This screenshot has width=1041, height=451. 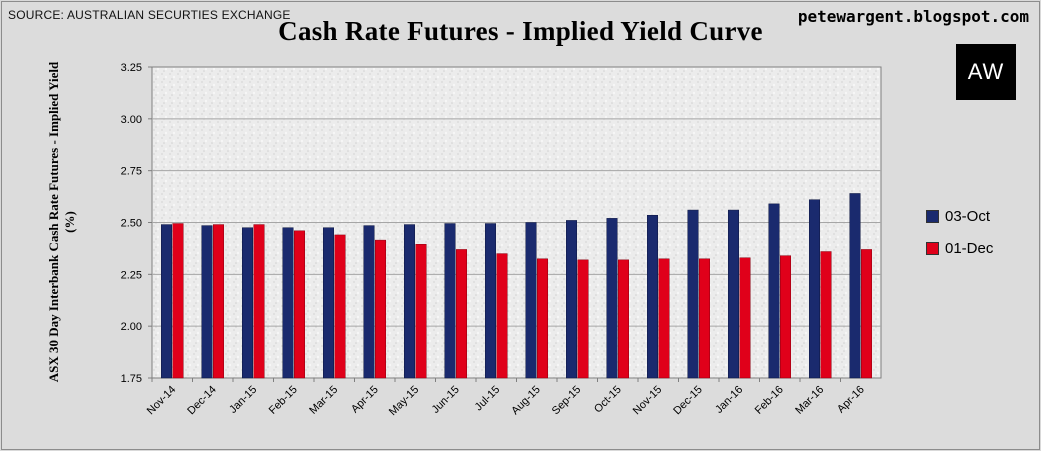 What do you see at coordinates (932, 248) in the screenshot?
I see `legend-swatch-series2` at bounding box center [932, 248].